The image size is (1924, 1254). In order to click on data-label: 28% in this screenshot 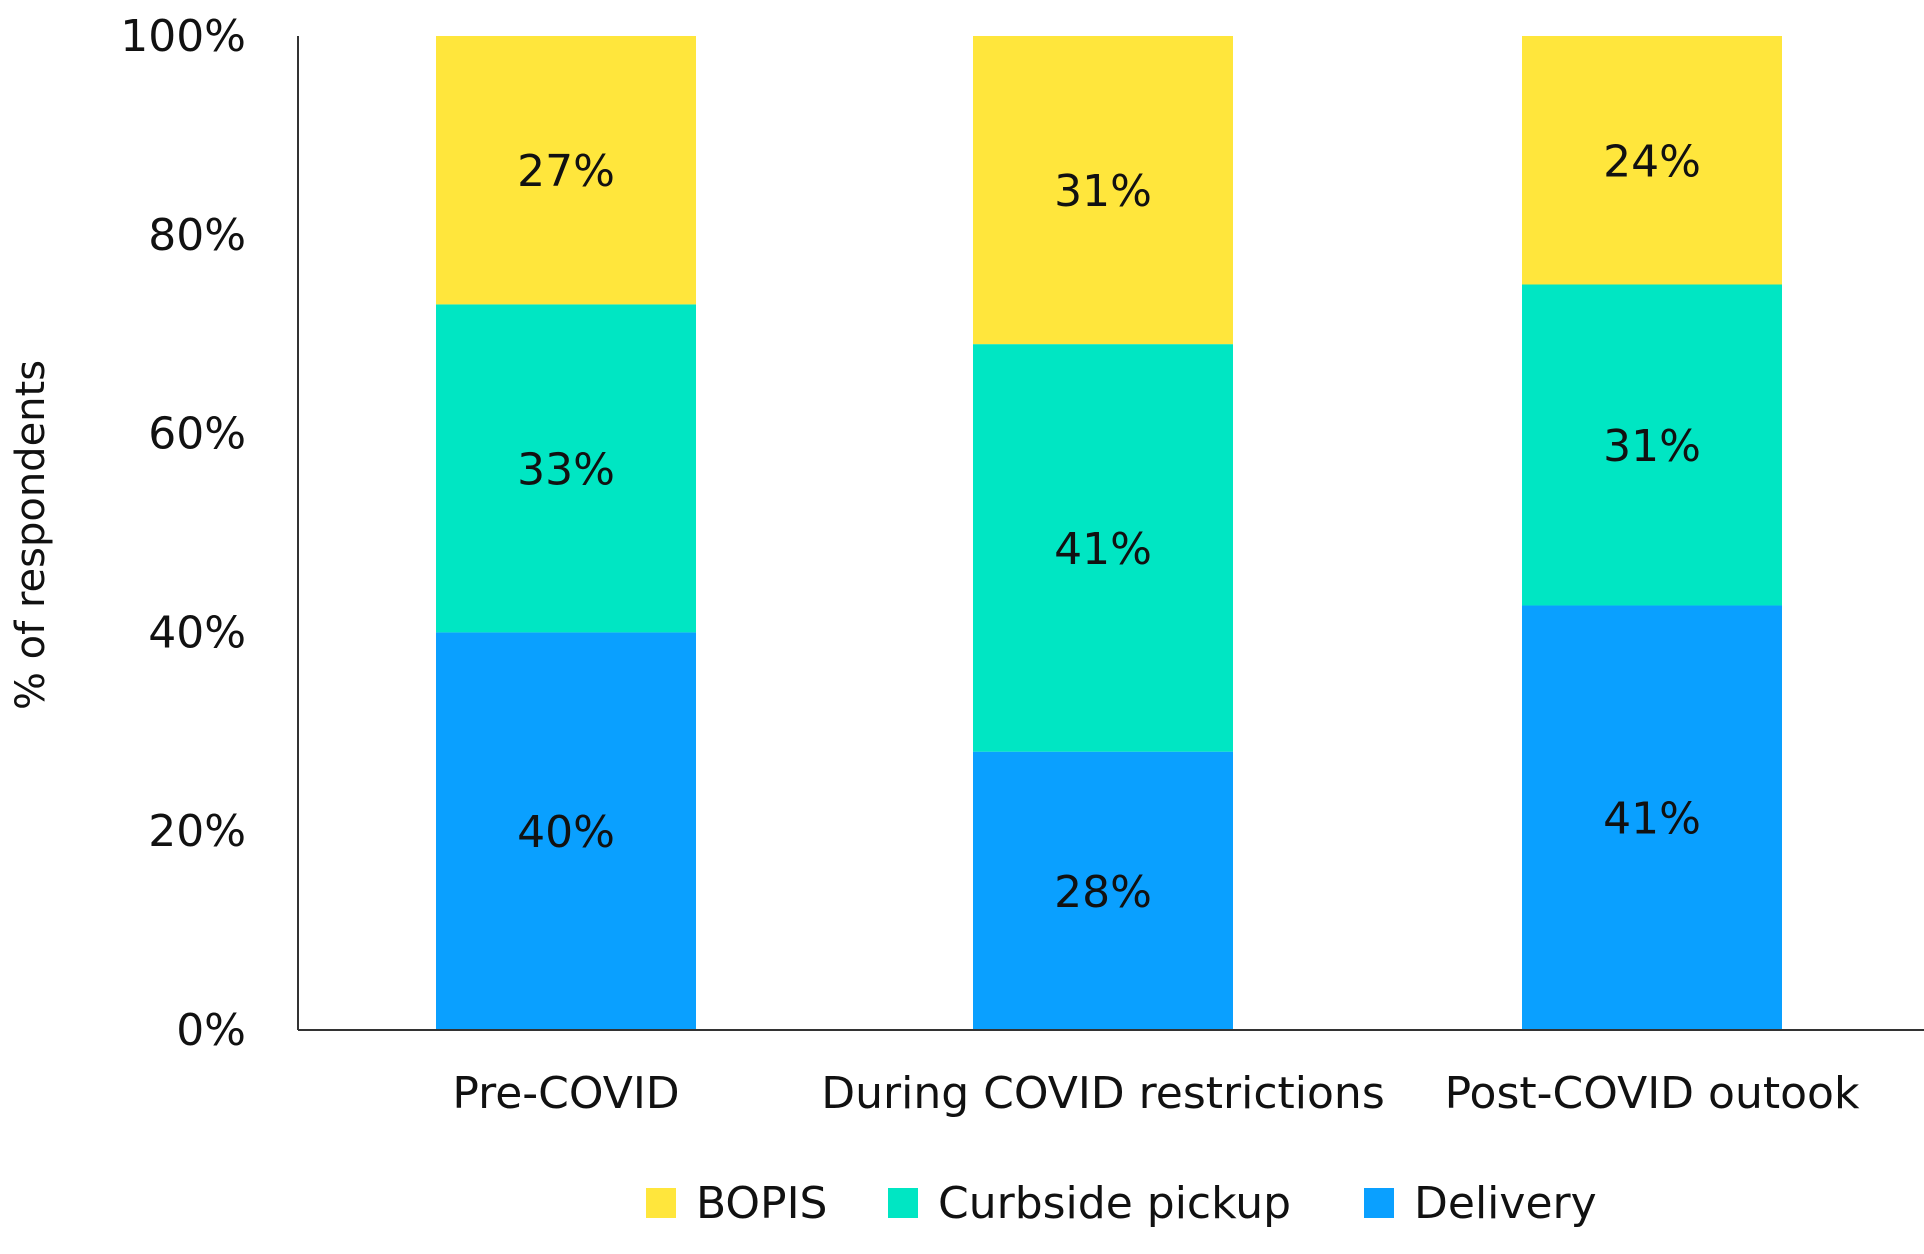, I will do `click(1103, 892)`.